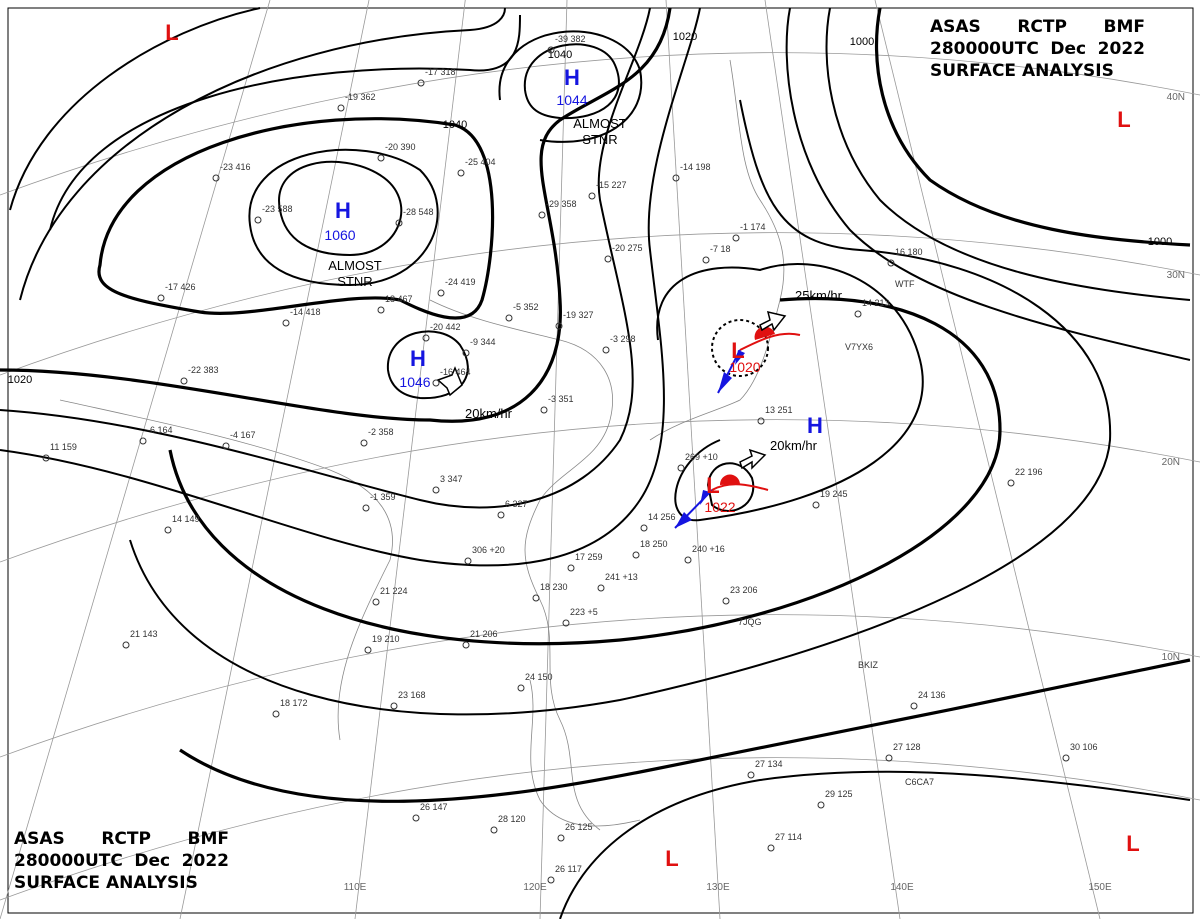 The width and height of the screenshot is (1200, 919). What do you see at coordinates (701, 457) in the screenshot?
I see `station-data: 269 +10` at bounding box center [701, 457].